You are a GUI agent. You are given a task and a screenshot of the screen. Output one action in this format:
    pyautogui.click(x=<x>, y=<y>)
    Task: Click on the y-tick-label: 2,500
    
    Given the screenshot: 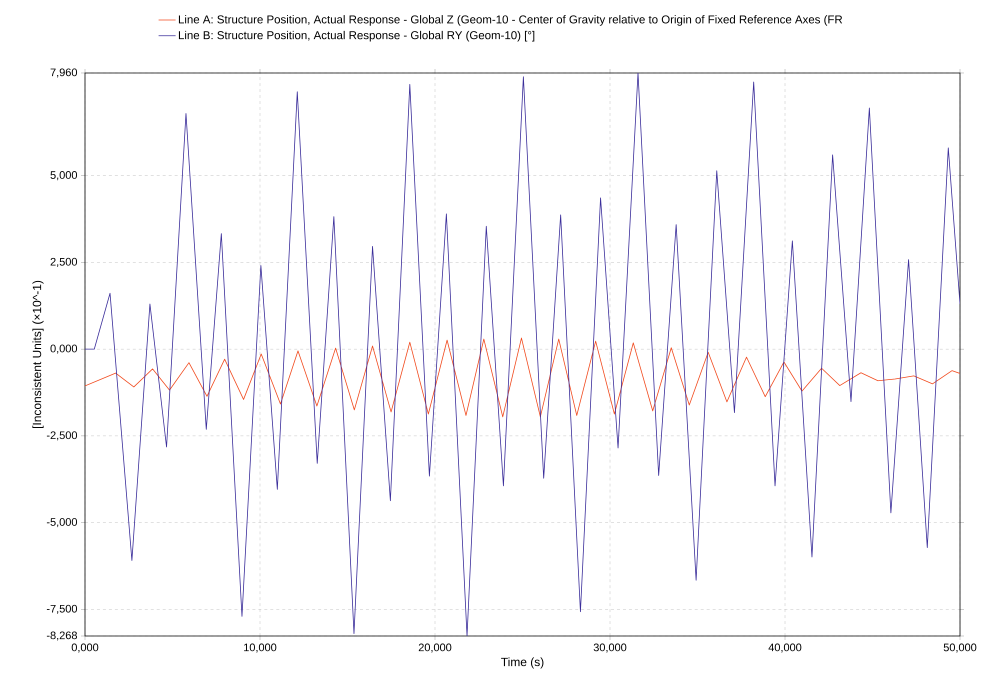 What is the action you would take?
    pyautogui.click(x=64, y=262)
    